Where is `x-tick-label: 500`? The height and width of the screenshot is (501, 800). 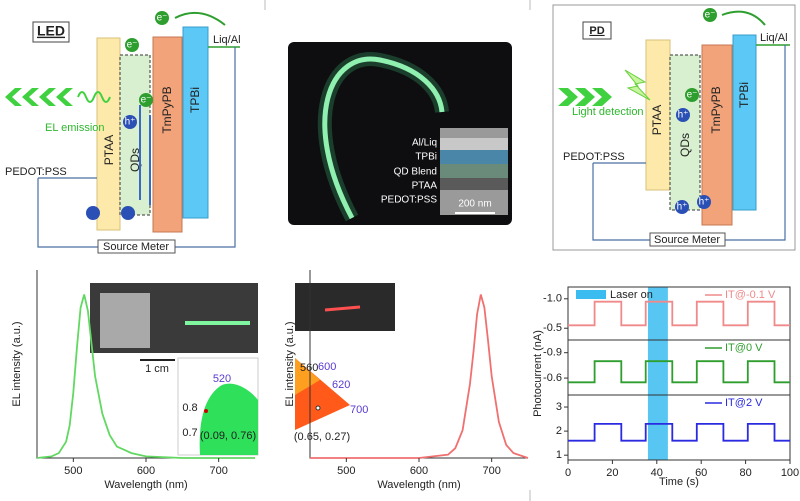 x-tick-label: 500 is located at coordinates (73, 471).